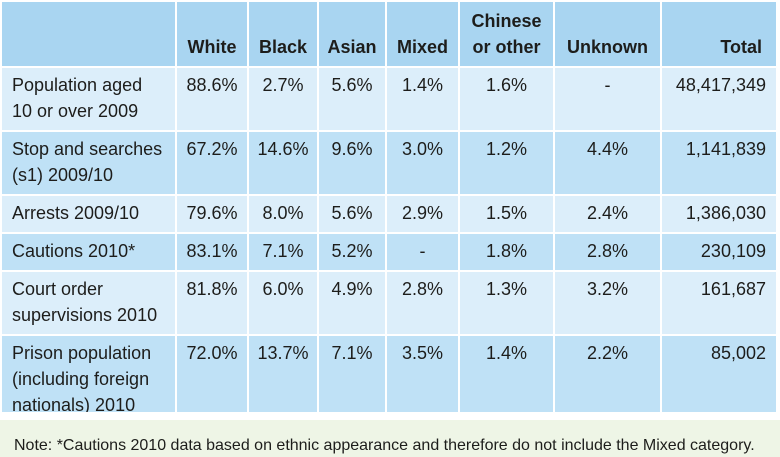 The image size is (780, 457). I want to click on row-label: Arrests 2009/10, so click(88, 214).